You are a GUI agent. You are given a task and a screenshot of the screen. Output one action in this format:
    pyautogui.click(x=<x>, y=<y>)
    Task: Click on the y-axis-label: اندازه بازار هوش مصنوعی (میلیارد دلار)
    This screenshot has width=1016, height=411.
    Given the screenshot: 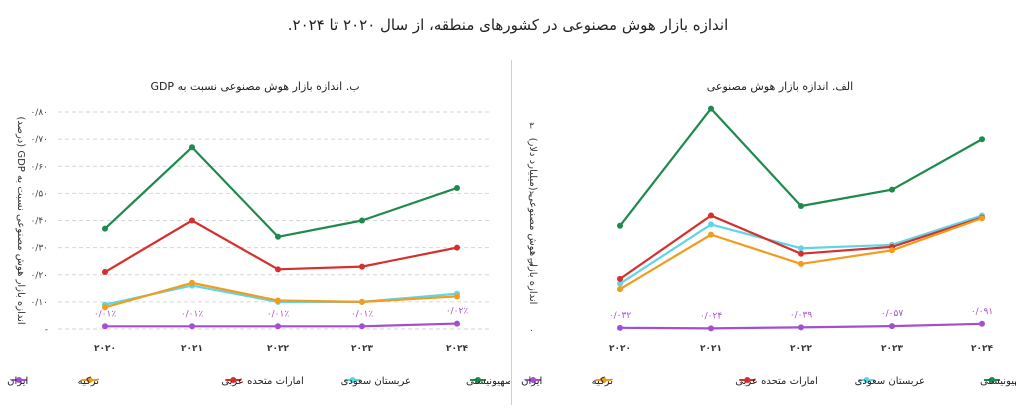 What is the action you would take?
    pyautogui.click(x=532, y=221)
    